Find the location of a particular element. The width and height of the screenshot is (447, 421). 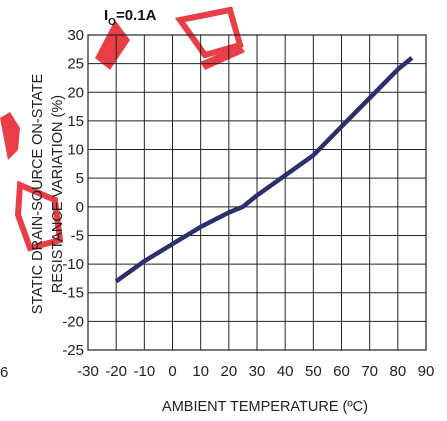

y-tick-label: -20 is located at coordinates (73, 321).